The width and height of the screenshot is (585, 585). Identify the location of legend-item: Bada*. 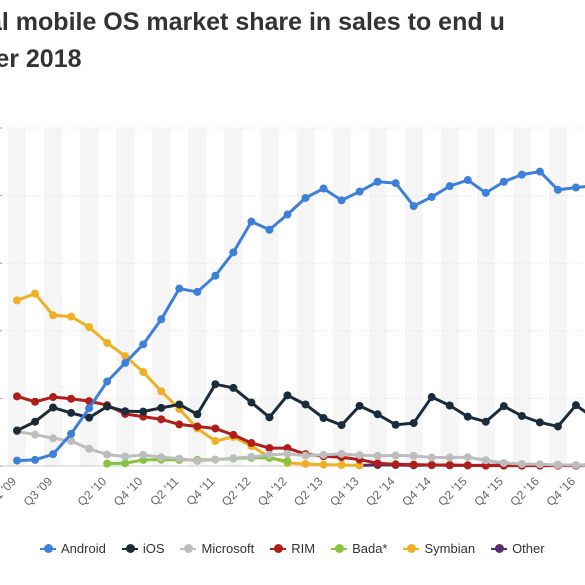
(359, 548).